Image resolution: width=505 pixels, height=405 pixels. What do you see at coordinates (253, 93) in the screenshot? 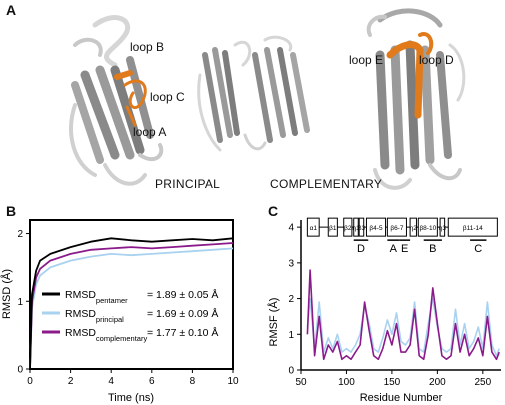
I see `pentamer-interface-structure` at bounding box center [253, 93].